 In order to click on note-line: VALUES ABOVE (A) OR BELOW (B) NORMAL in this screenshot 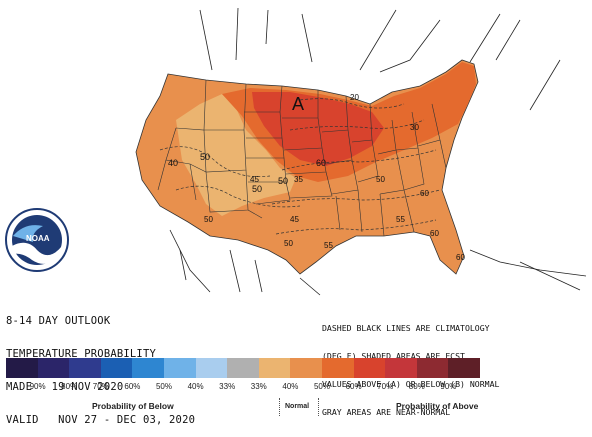, I will do `click(411, 384)`.